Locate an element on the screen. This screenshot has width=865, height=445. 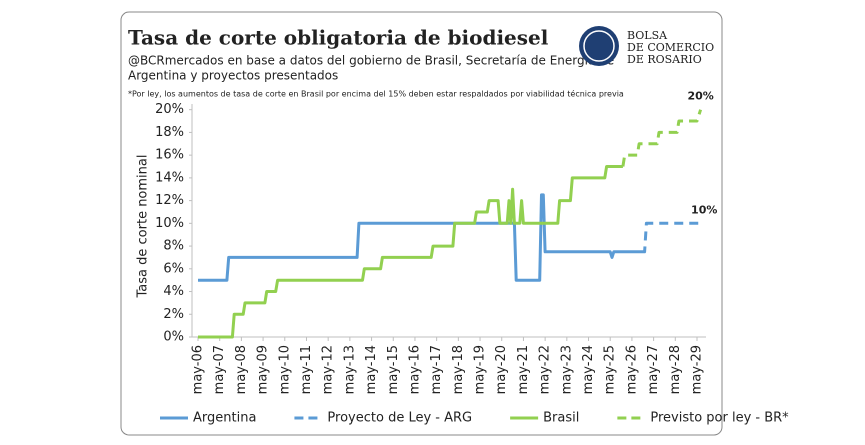
x-tick-label: may-08 is located at coordinates (241, 369).